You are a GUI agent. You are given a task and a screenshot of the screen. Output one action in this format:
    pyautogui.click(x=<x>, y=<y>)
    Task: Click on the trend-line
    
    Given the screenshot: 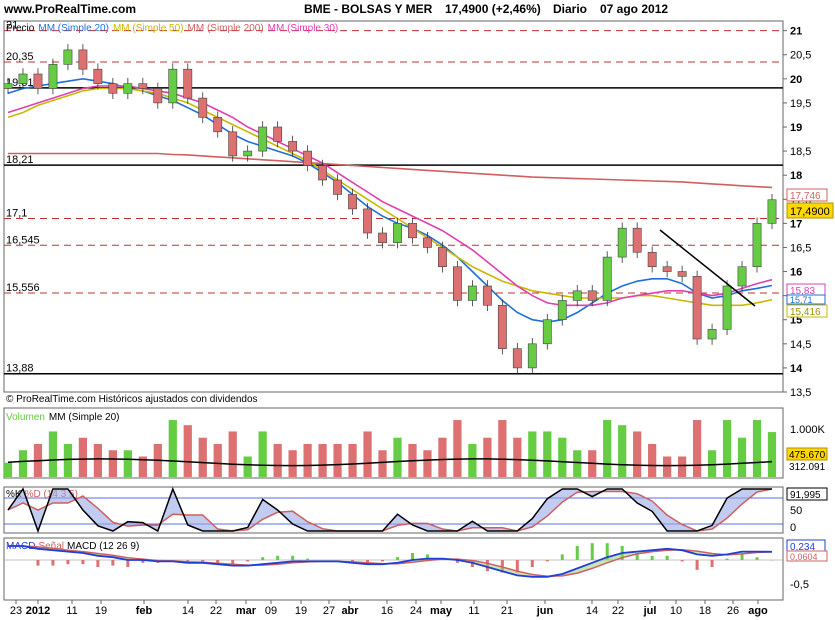 What is the action you would take?
    pyautogui.click(x=707, y=268)
    